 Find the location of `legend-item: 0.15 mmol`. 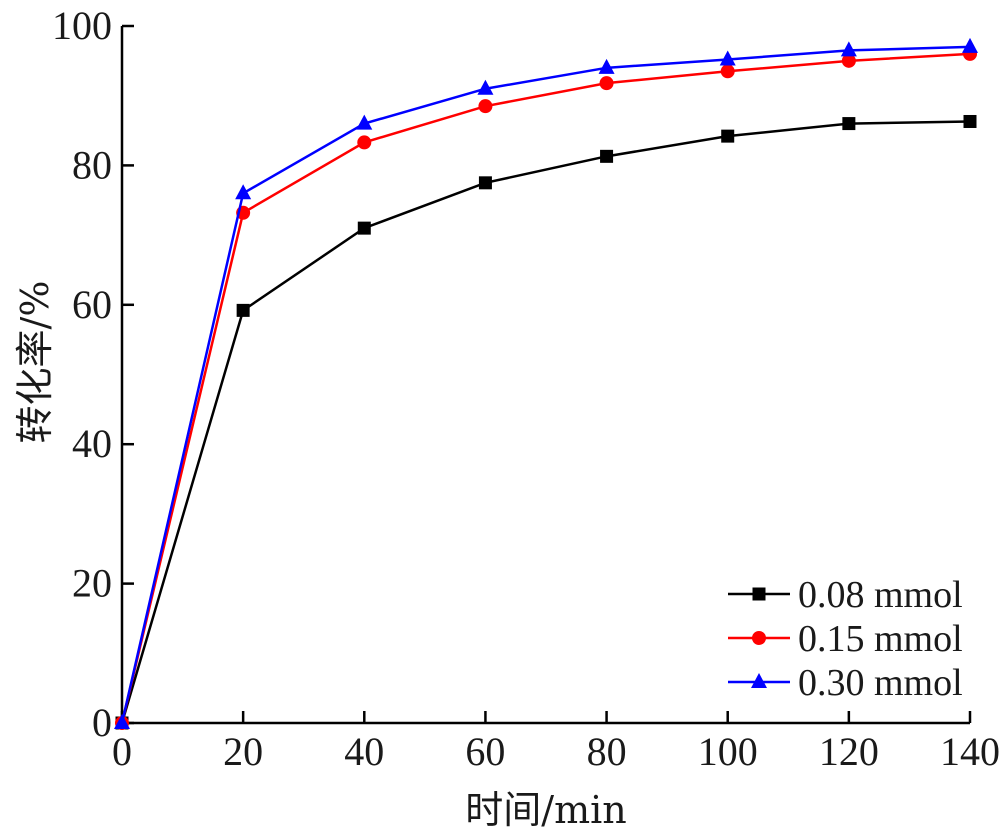

legend-item: 0.15 mmol is located at coordinates (845, 639).